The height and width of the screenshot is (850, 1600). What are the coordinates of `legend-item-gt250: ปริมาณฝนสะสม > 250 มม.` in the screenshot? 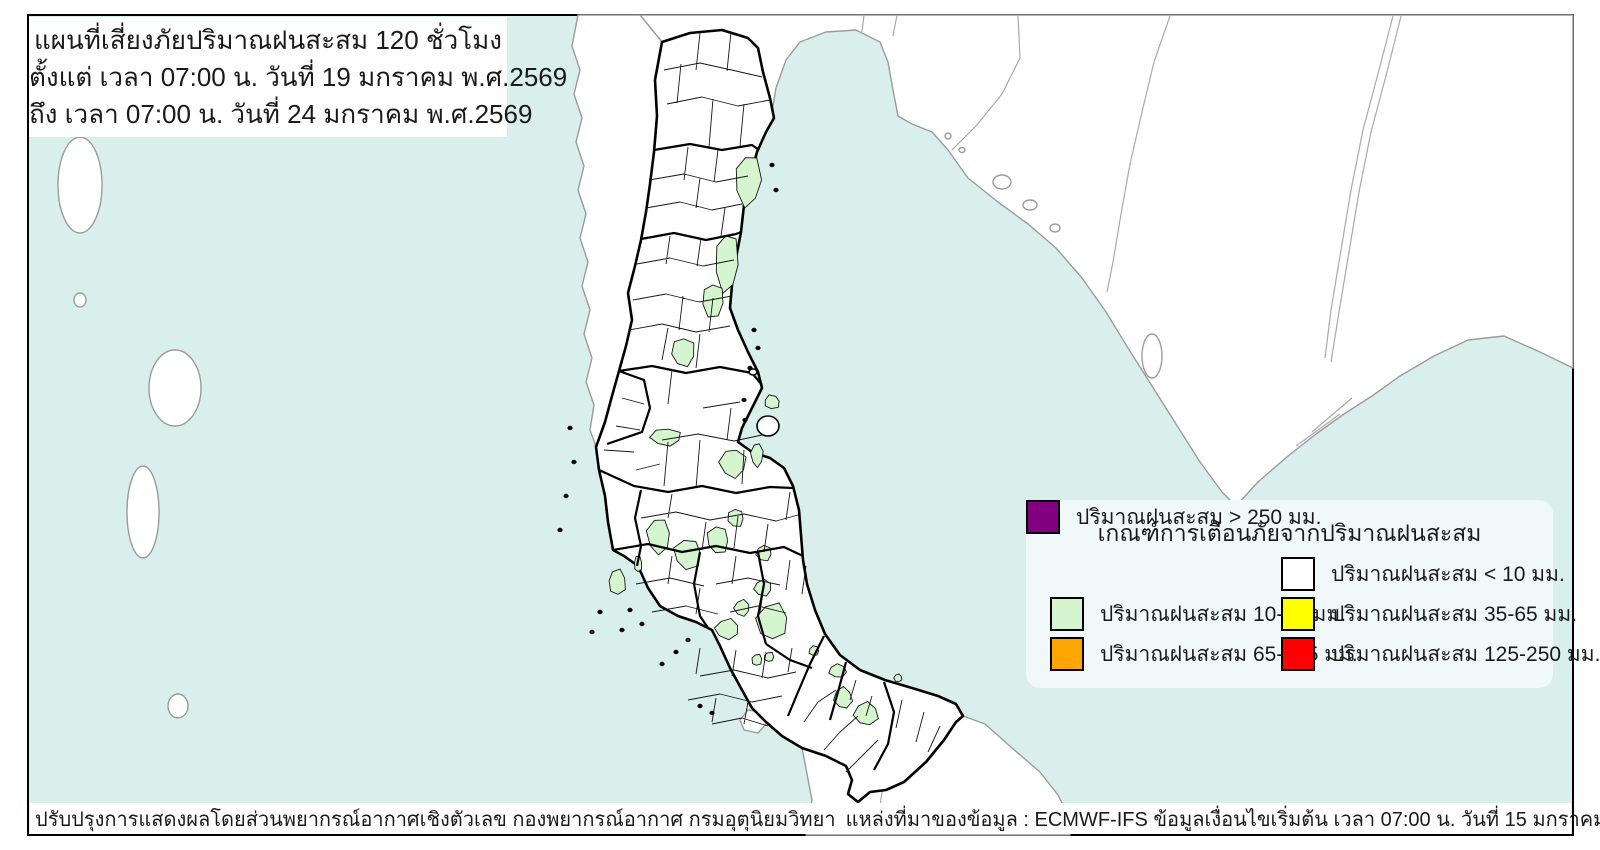 It's located at (1173, 517).